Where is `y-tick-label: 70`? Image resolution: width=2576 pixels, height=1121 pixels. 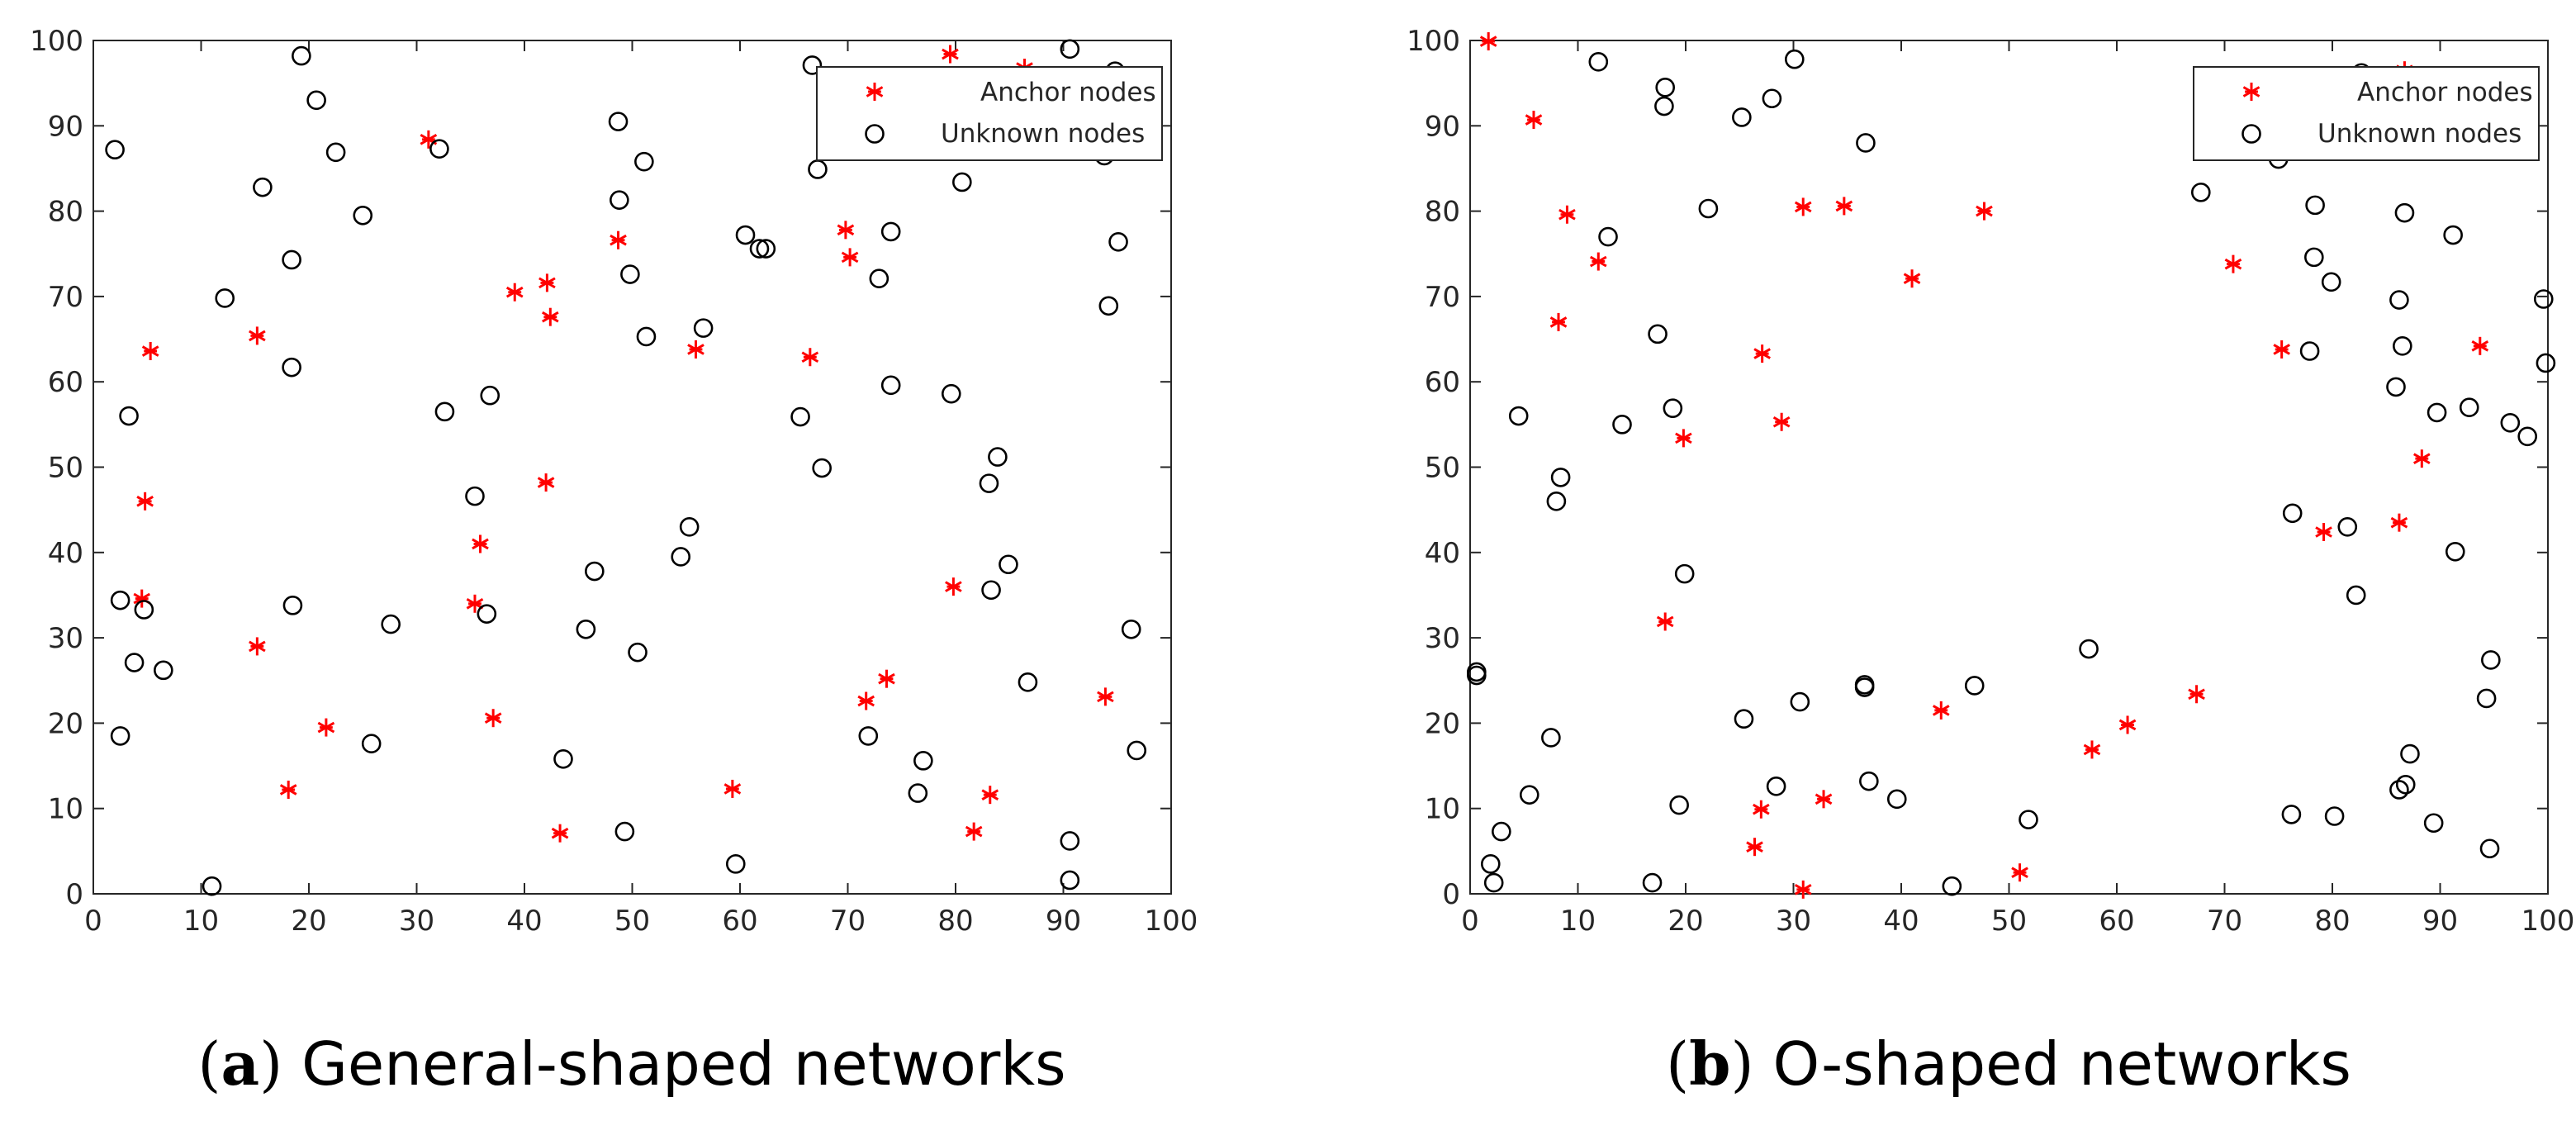
y-tick-label: 70 is located at coordinates (65, 297).